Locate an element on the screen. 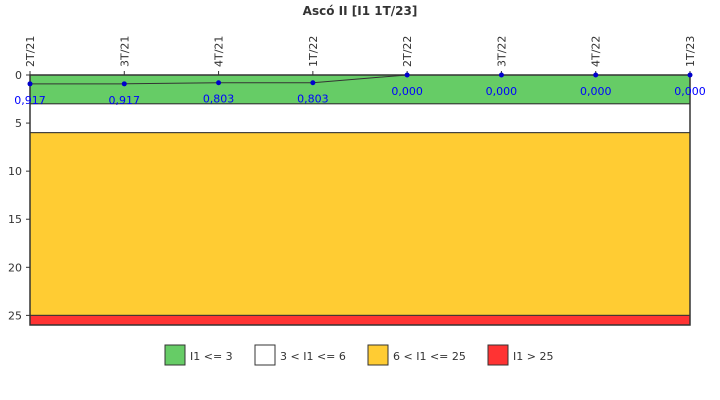  x-tick-label: 3T/21 is located at coordinates (124, 51).